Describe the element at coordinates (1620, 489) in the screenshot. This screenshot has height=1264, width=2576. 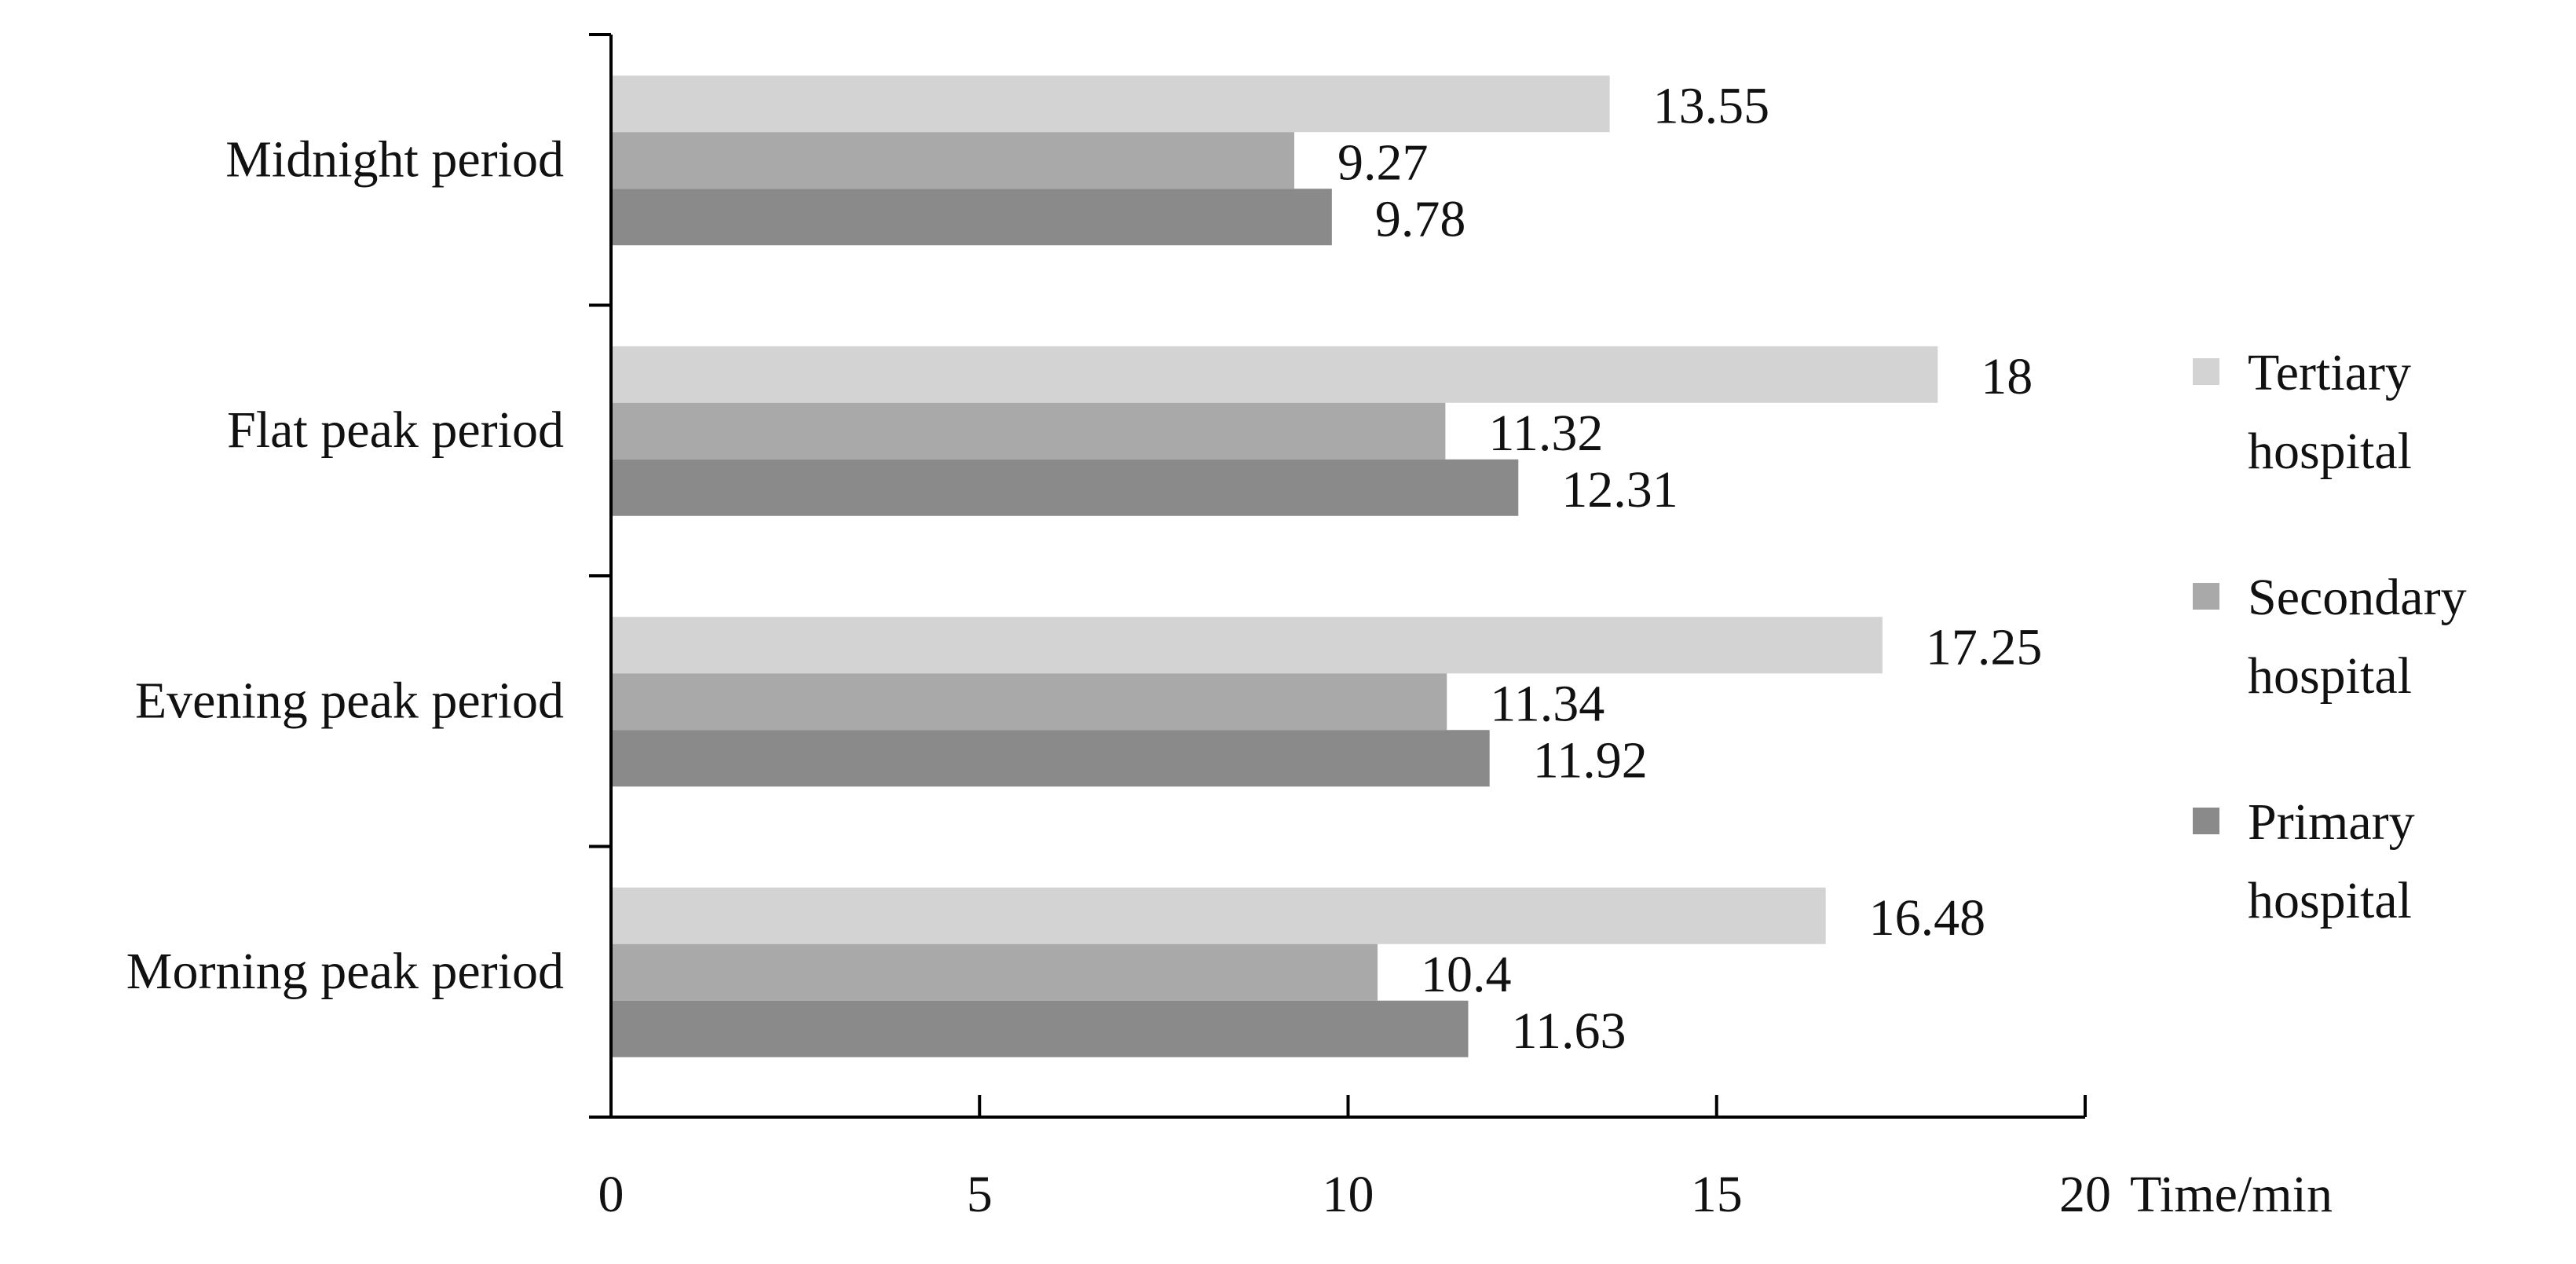
I see `data-label-flat-peak-period-primary-hospital: 12.31` at that location.